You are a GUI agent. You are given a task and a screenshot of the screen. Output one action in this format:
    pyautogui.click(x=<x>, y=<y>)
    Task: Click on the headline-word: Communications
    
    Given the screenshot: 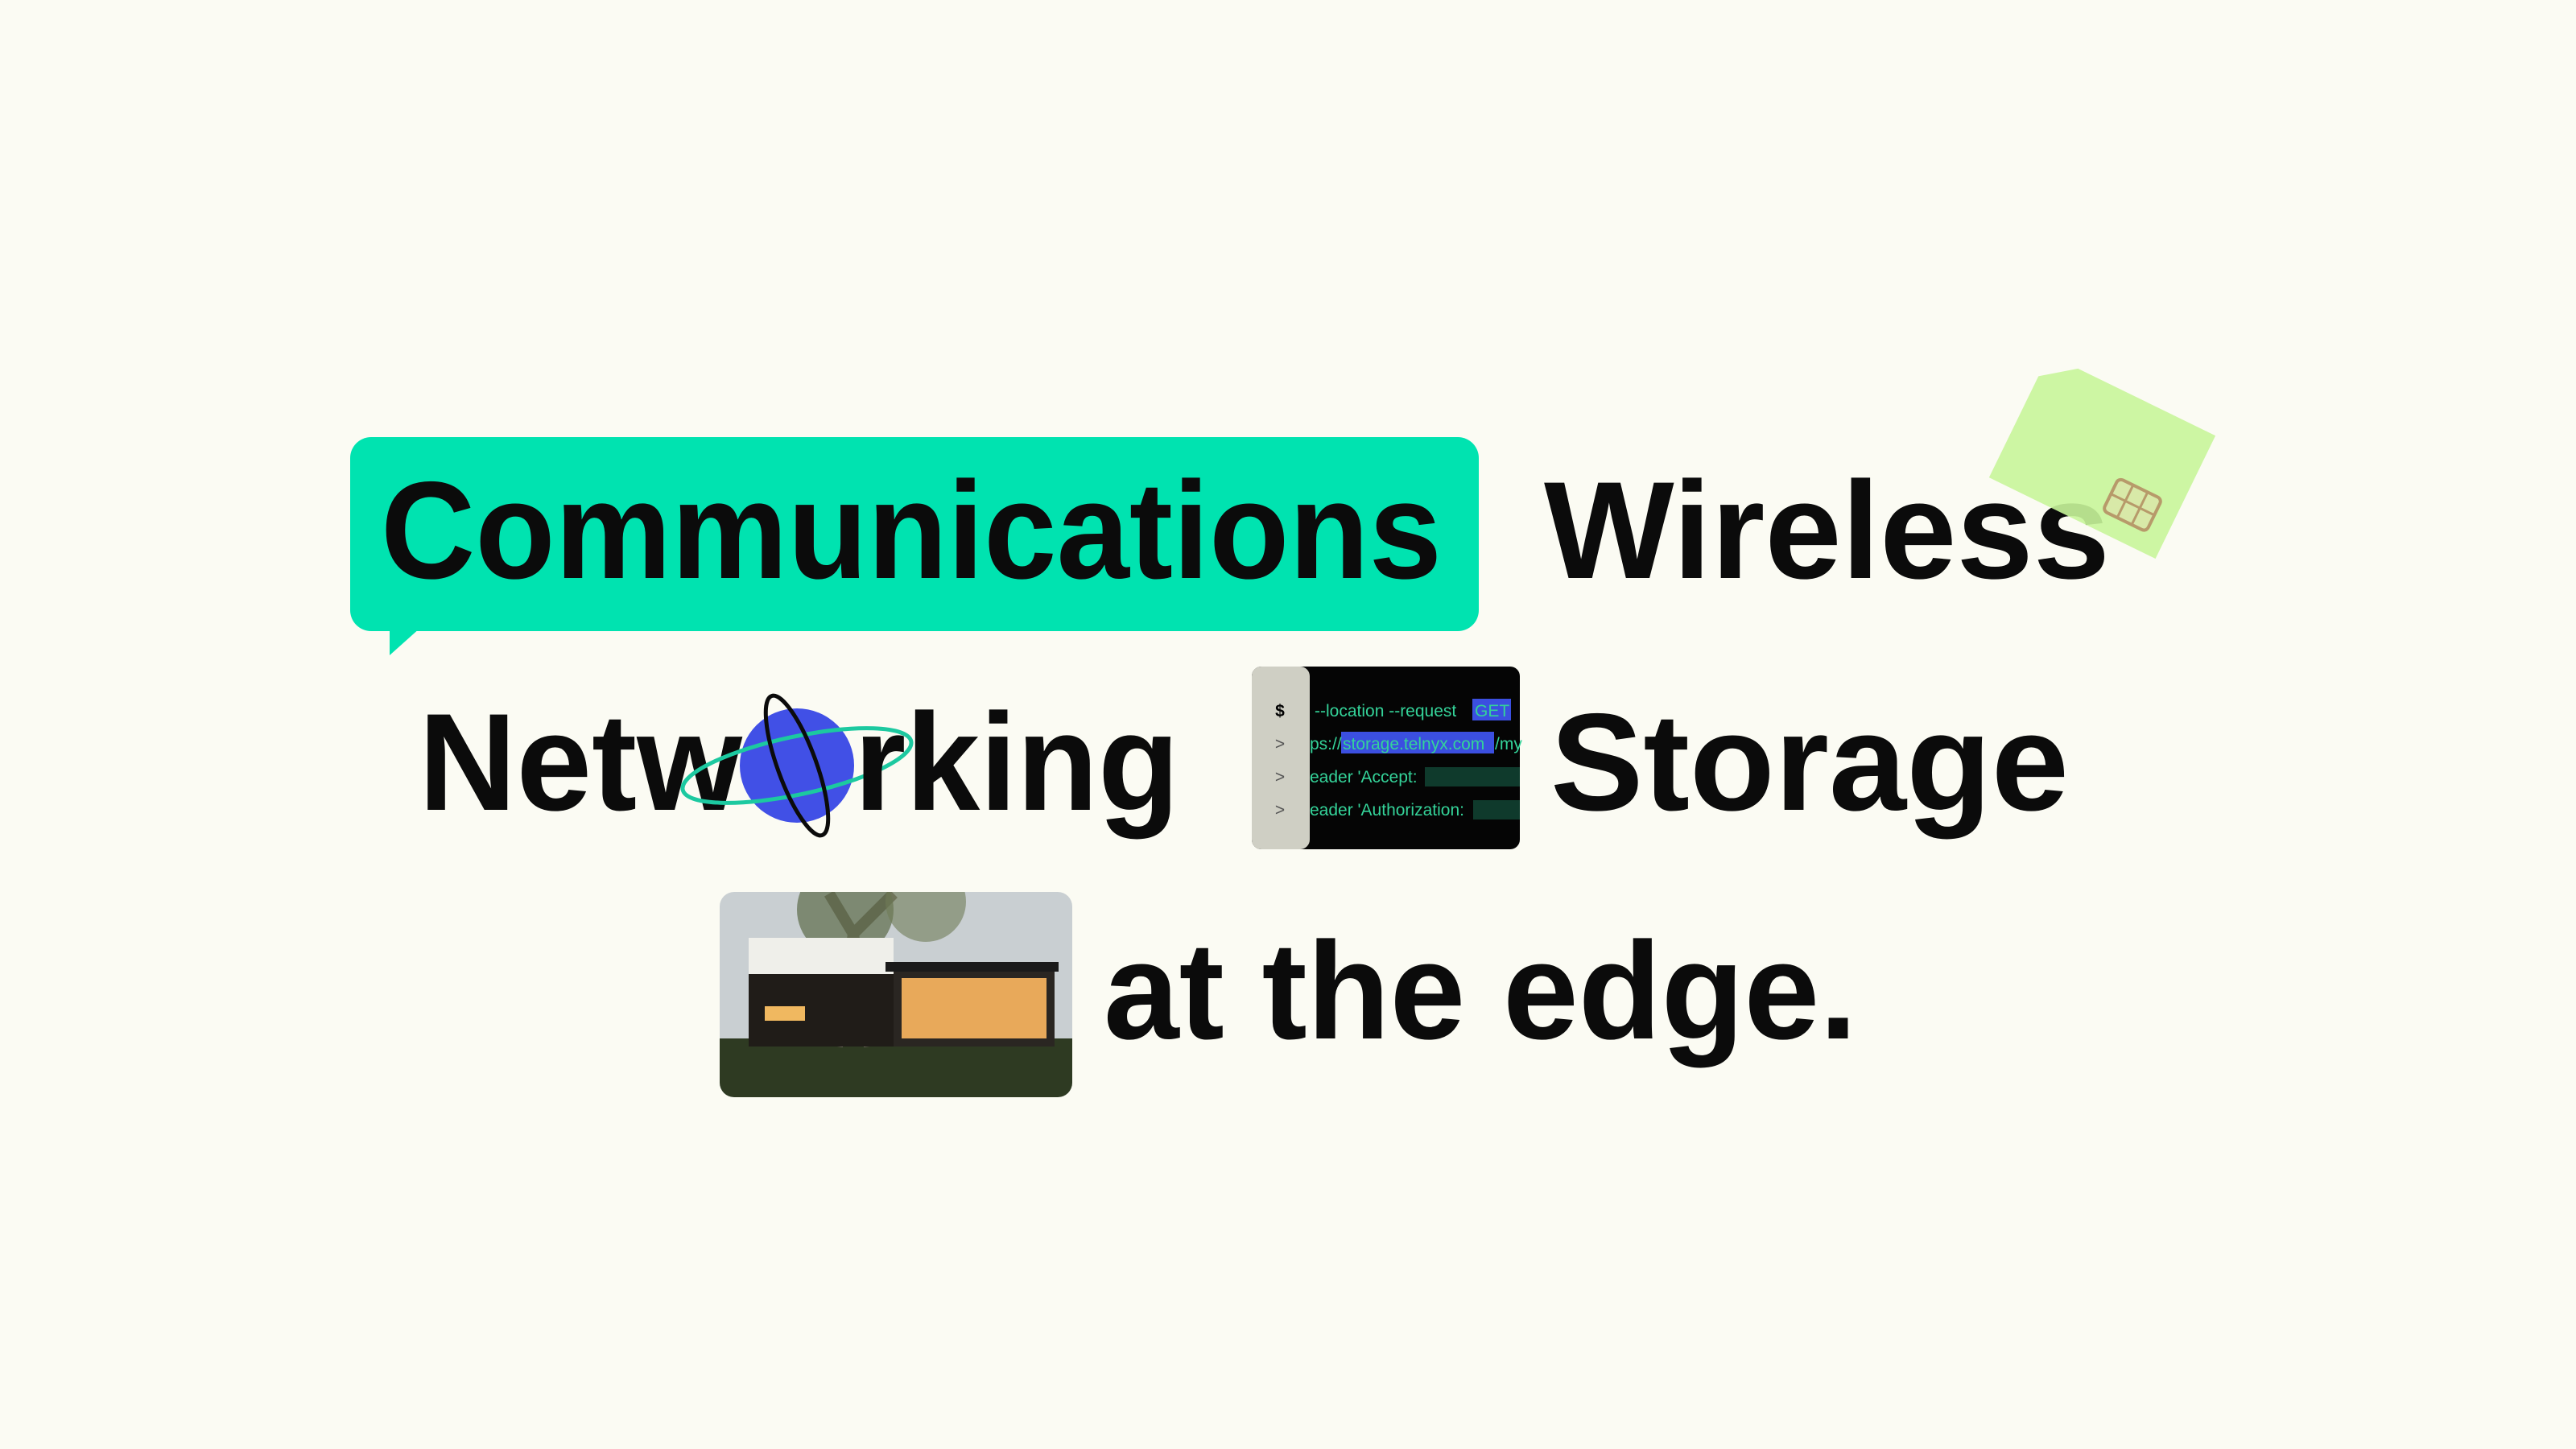 What is the action you would take?
    pyautogui.click(x=911, y=530)
    